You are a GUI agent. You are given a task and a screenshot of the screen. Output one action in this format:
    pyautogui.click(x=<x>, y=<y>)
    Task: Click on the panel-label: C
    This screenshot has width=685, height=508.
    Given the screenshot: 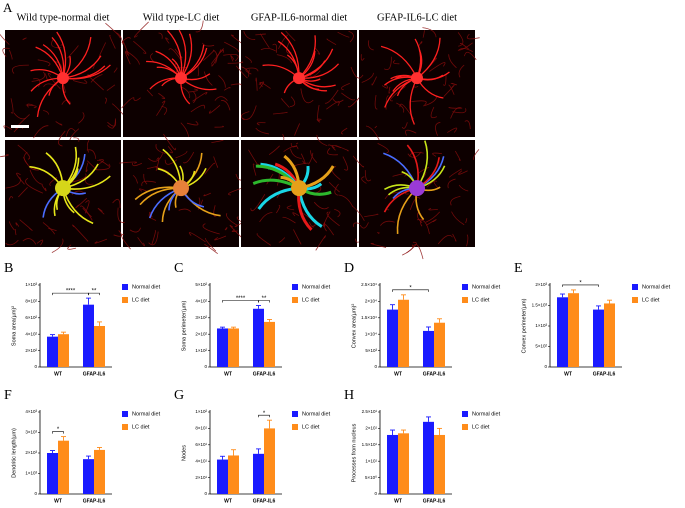 What is the action you would take?
    pyautogui.click(x=178, y=268)
    